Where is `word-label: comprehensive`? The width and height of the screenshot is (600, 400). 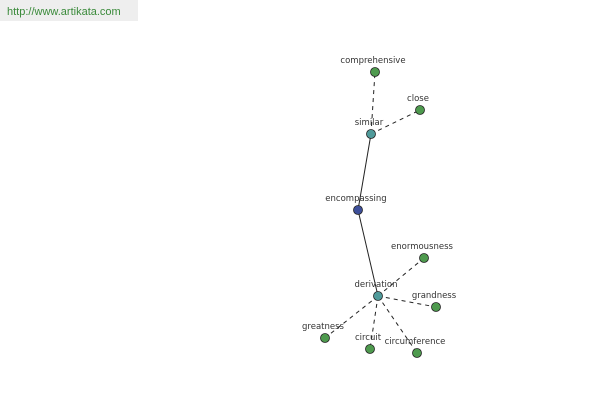
word-label: comprehensive is located at coordinates (372, 61).